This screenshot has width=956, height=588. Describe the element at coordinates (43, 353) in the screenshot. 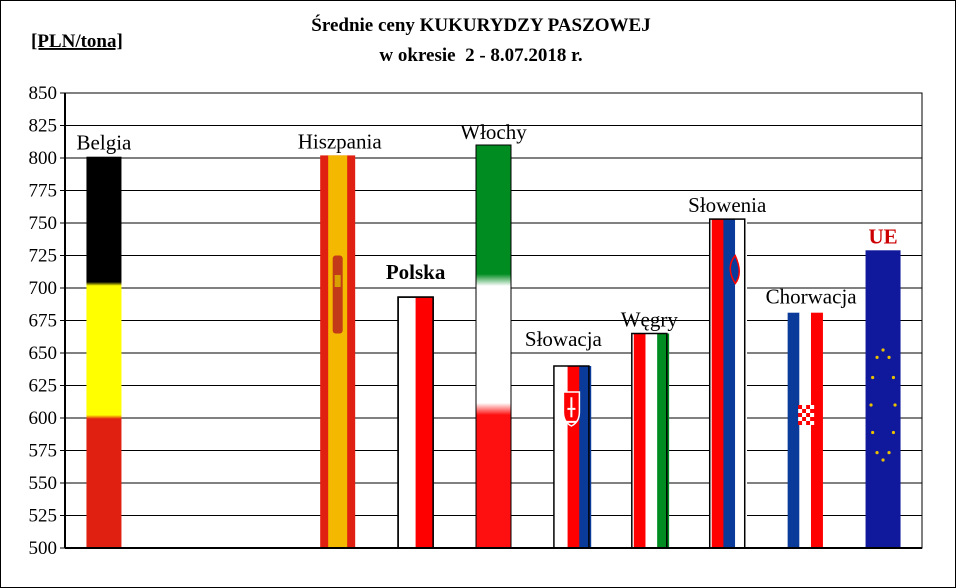

I see `y-tick-label: 650` at that location.